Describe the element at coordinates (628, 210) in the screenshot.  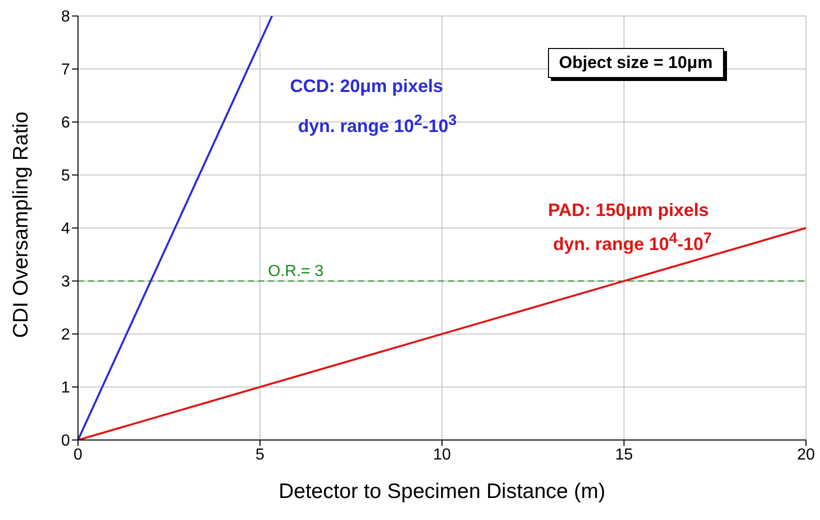
I see `annotation: PAD: 150μm pixels` at that location.